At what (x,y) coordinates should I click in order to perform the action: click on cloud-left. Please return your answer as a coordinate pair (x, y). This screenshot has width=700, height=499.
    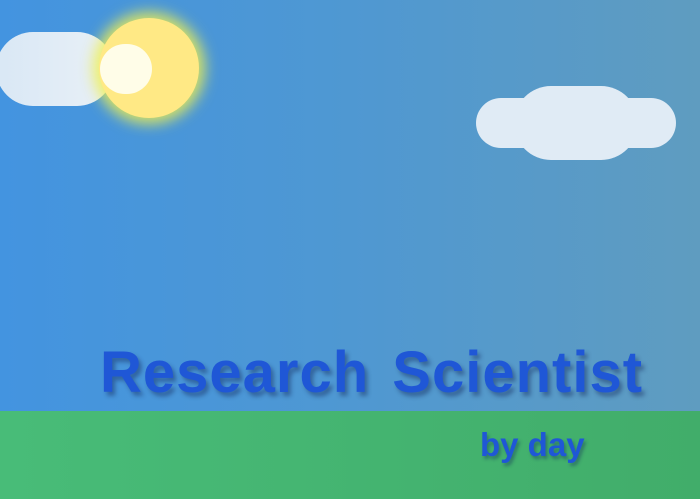
    Looking at the image, I should click on (57, 69).